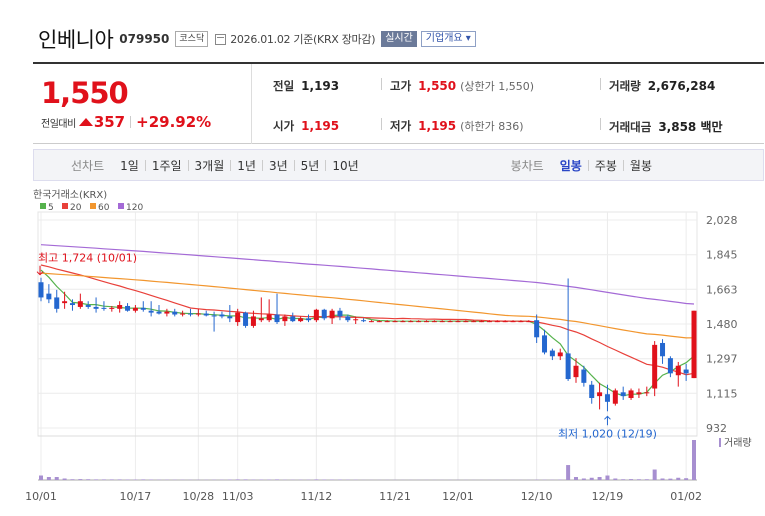  I want to click on volume-legend-swatch, so click(720, 442).